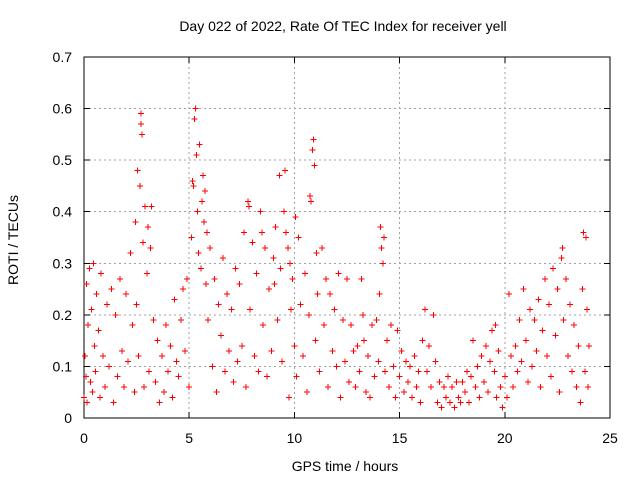 The width and height of the screenshot is (640, 480). Describe the element at coordinates (189, 438) in the screenshot. I see `x-tick-label: 5` at that location.